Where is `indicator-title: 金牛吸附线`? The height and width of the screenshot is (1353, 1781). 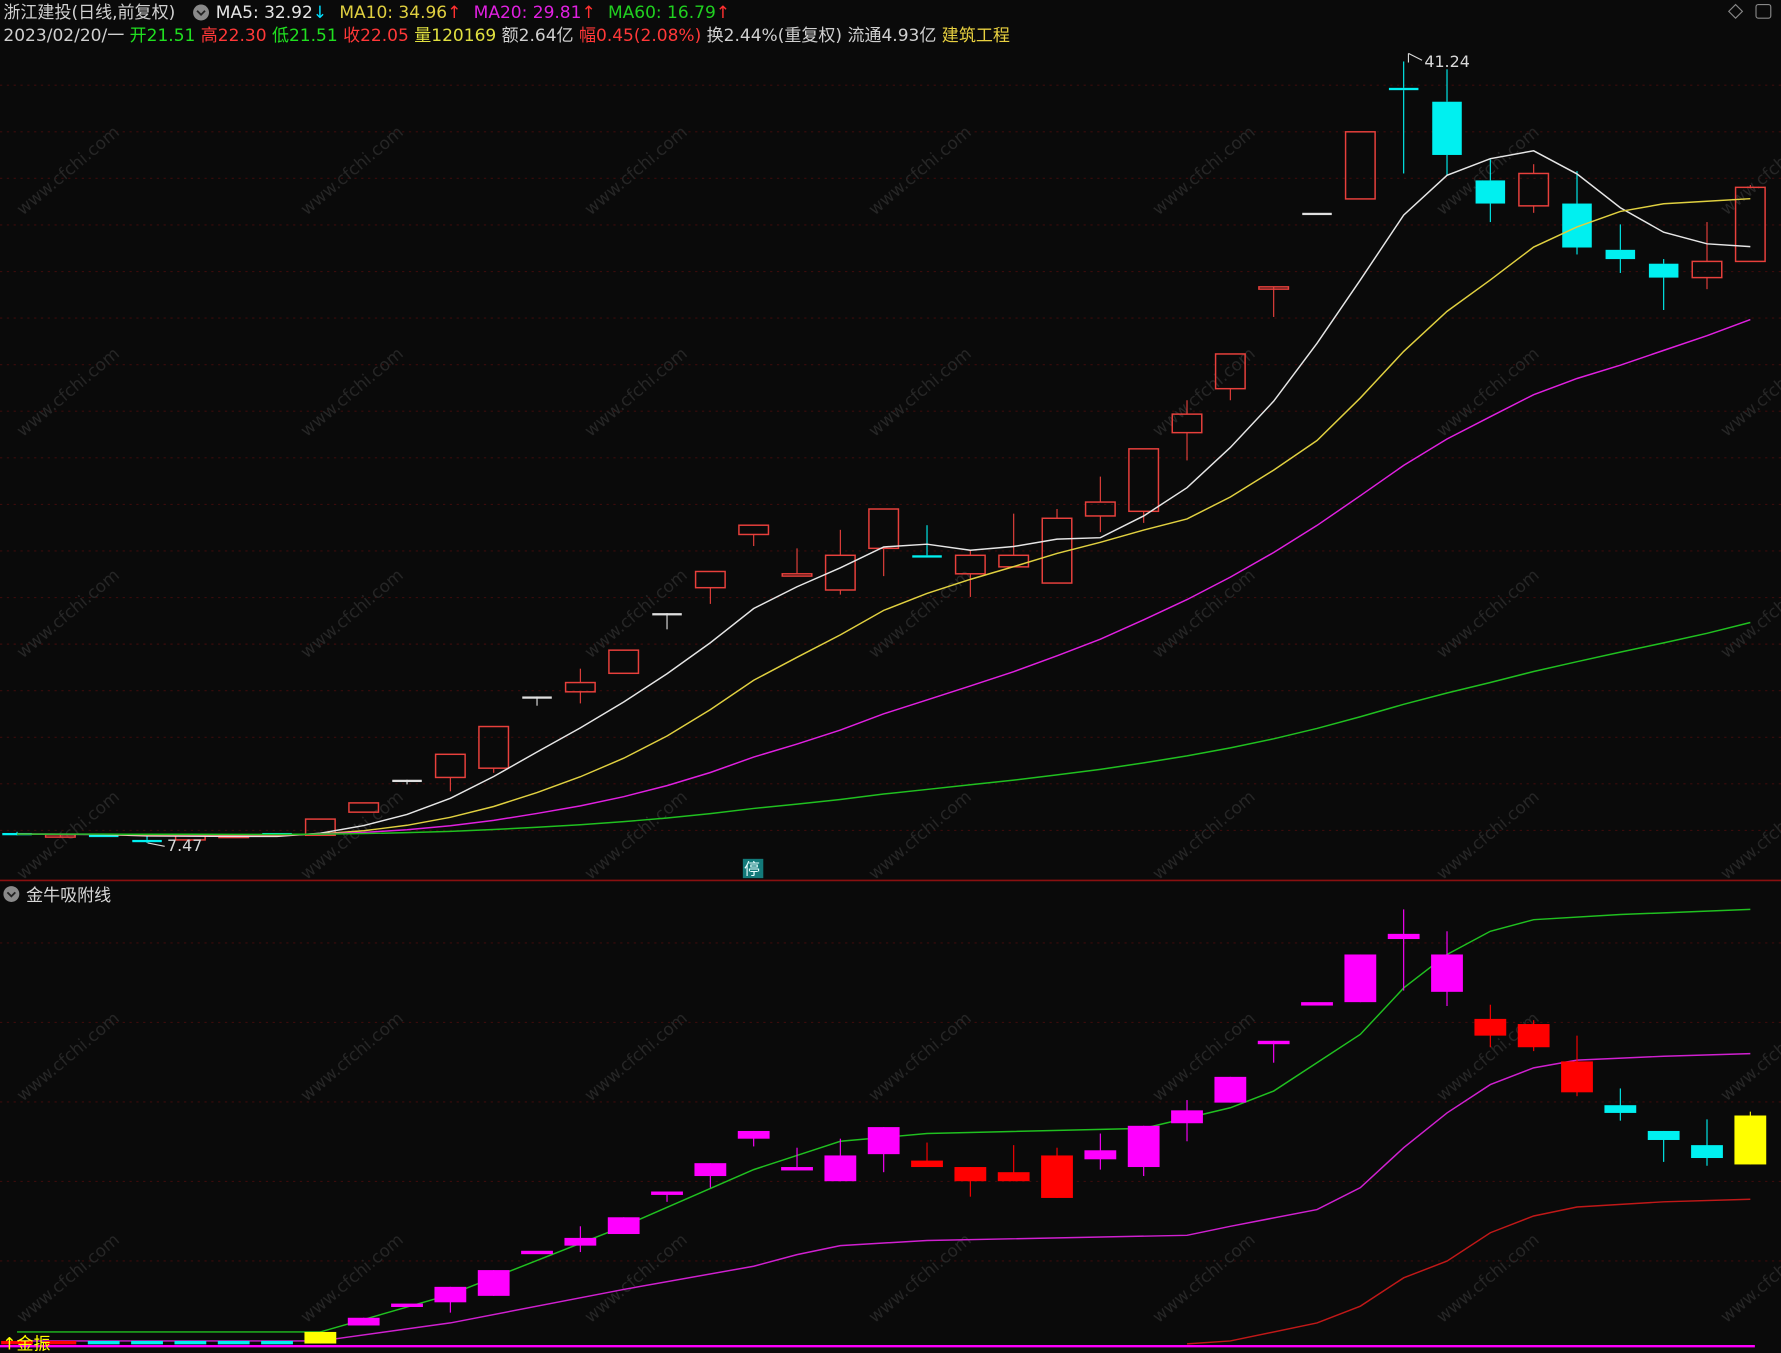
indicator-title: 金牛吸附线 is located at coordinates (68, 896).